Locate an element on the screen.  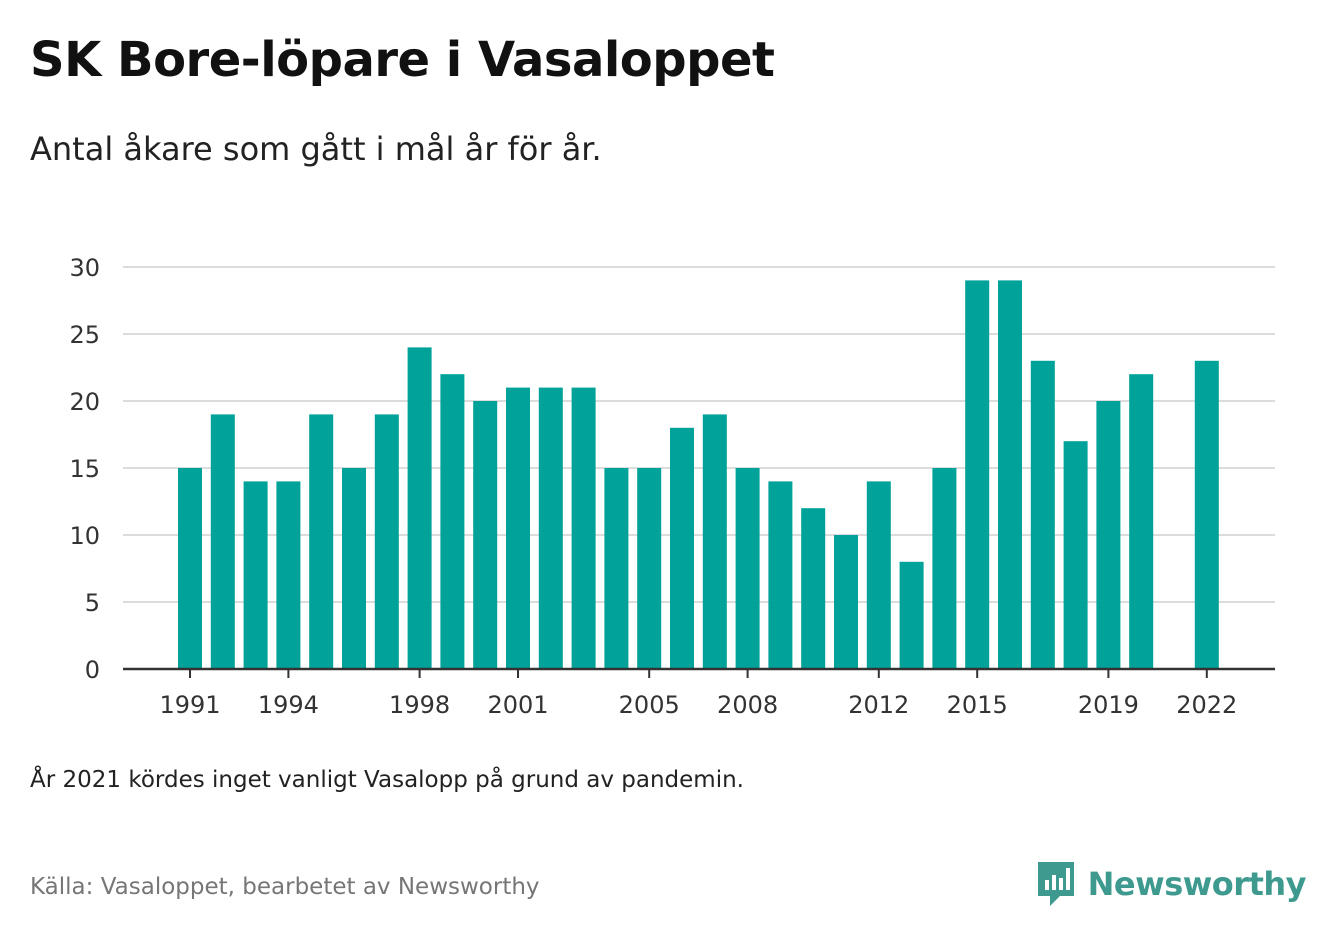
x-tick-label: 2022 is located at coordinates (1206, 705).